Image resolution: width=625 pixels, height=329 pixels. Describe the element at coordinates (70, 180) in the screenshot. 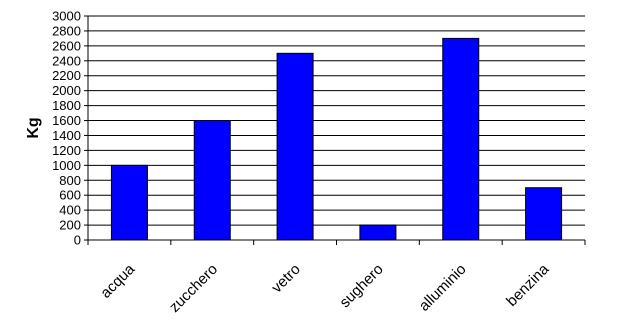

I see `y-tick-label: 800` at that location.